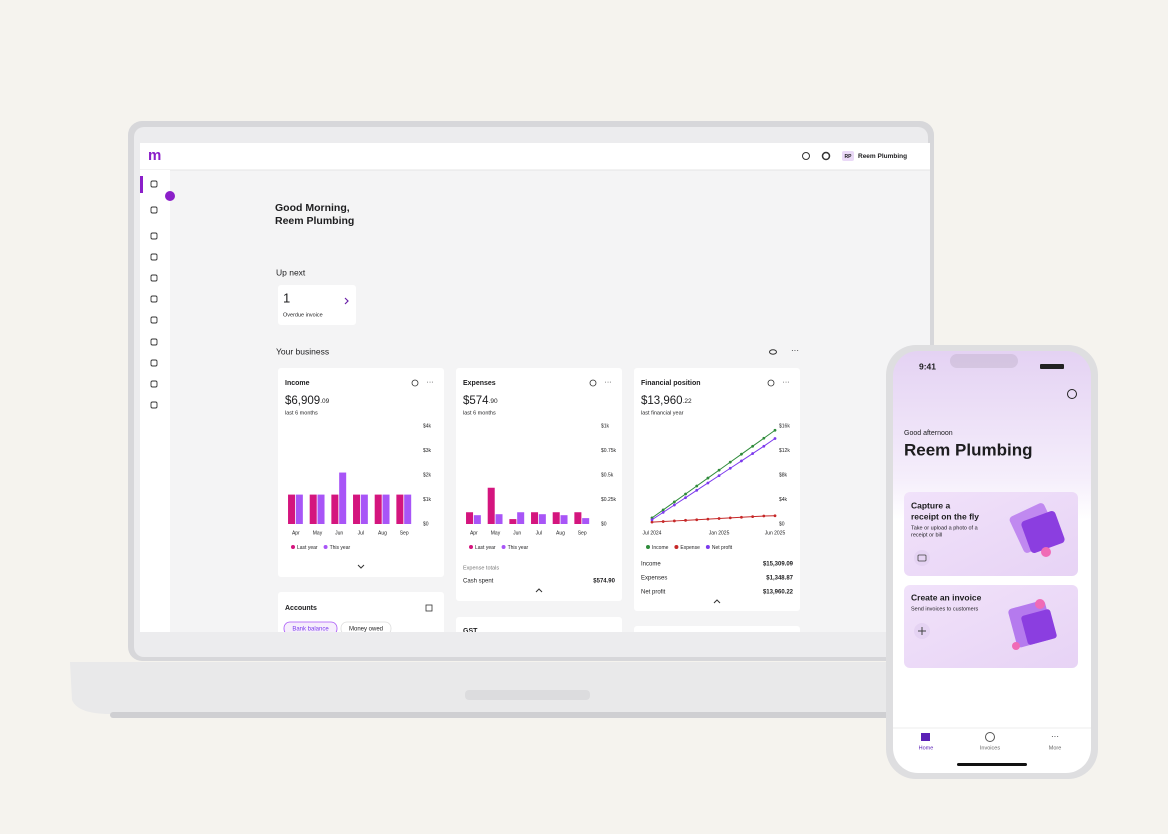 The image size is (1168, 834). What do you see at coordinates (527, 695) in the screenshot?
I see `trackpad` at bounding box center [527, 695].